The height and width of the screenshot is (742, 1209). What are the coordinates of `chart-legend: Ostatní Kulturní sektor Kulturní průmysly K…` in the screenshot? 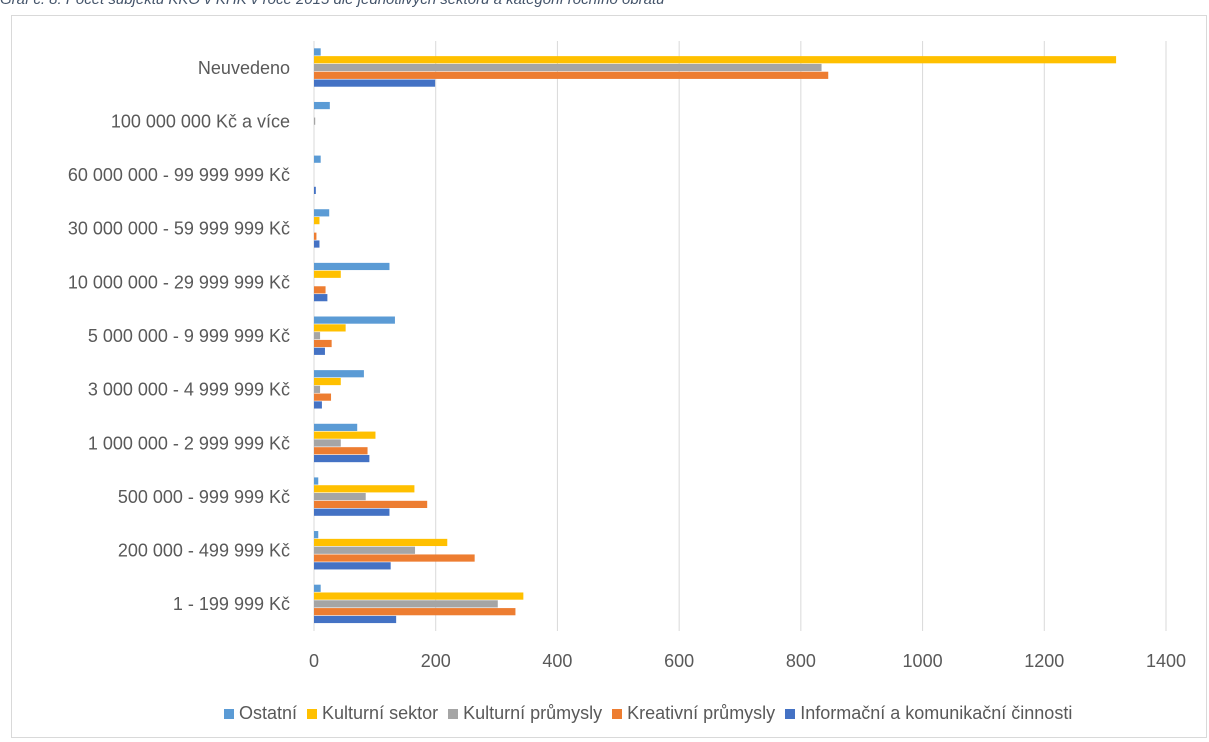 It's located at (653, 713).